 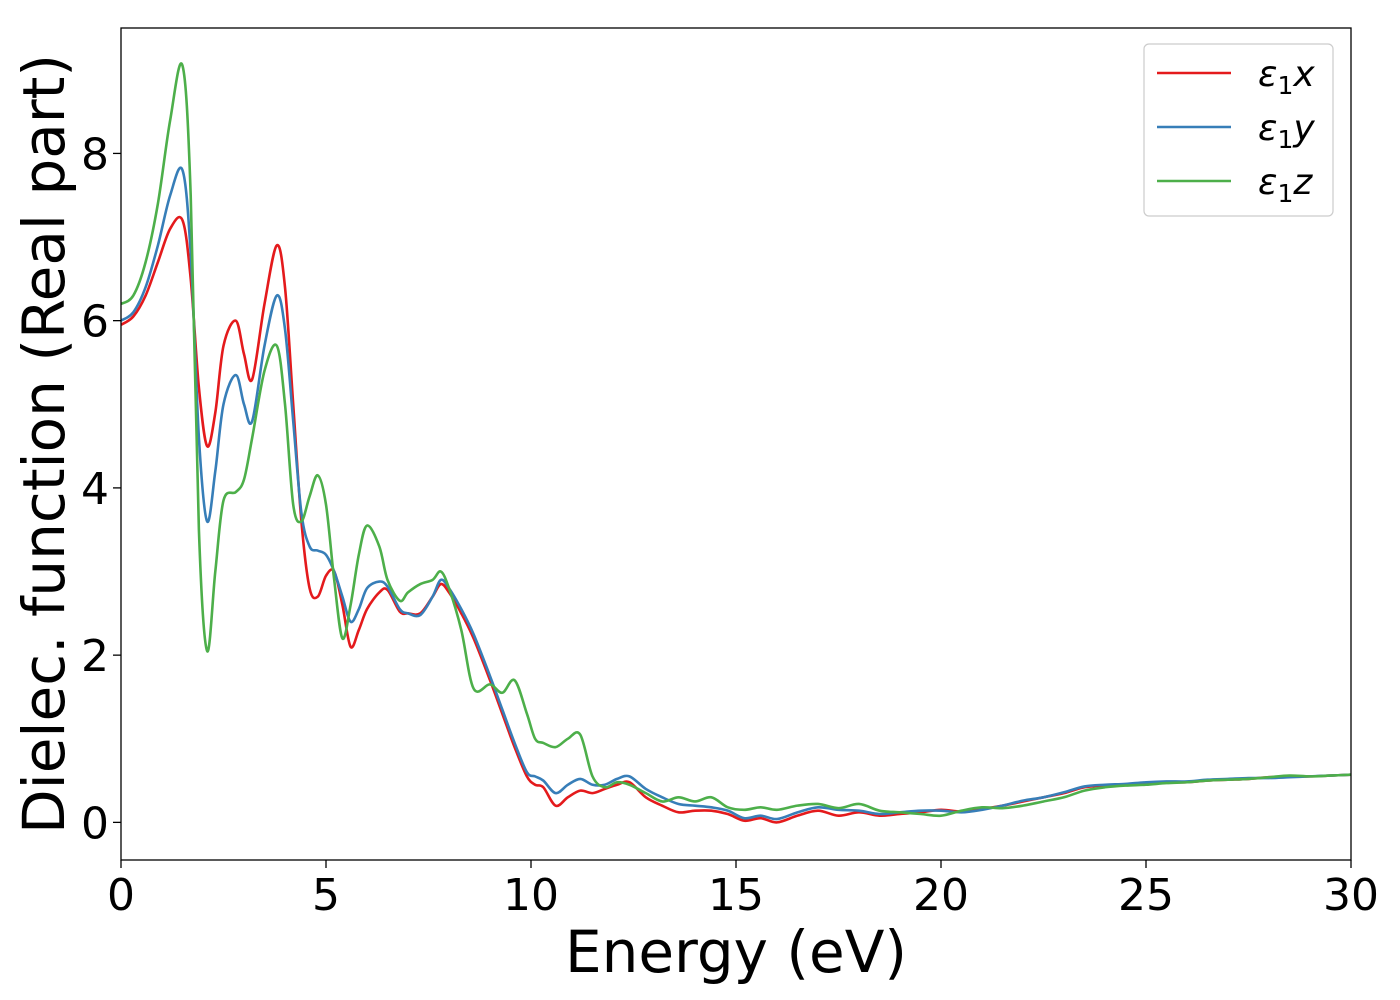 I want to click on x-axis-label: Energy (eV), so click(x=736, y=952).